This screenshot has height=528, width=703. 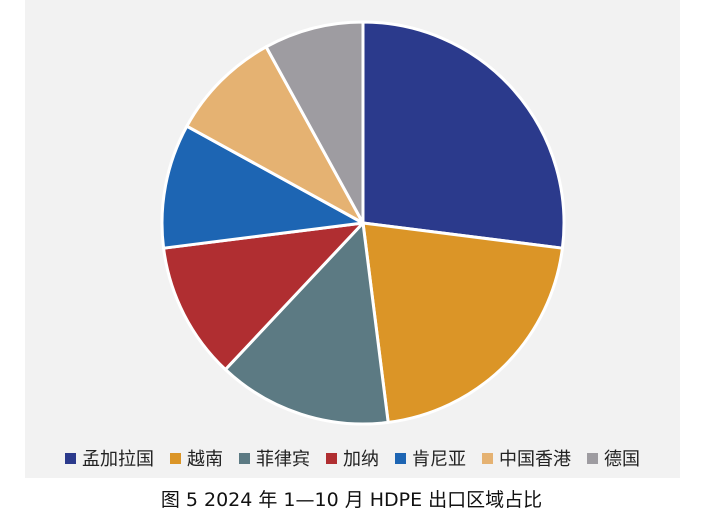 I want to click on chart-title: 图 5 2024 年 1—10 月 HDPE 出口区域占比, so click(x=351, y=500).